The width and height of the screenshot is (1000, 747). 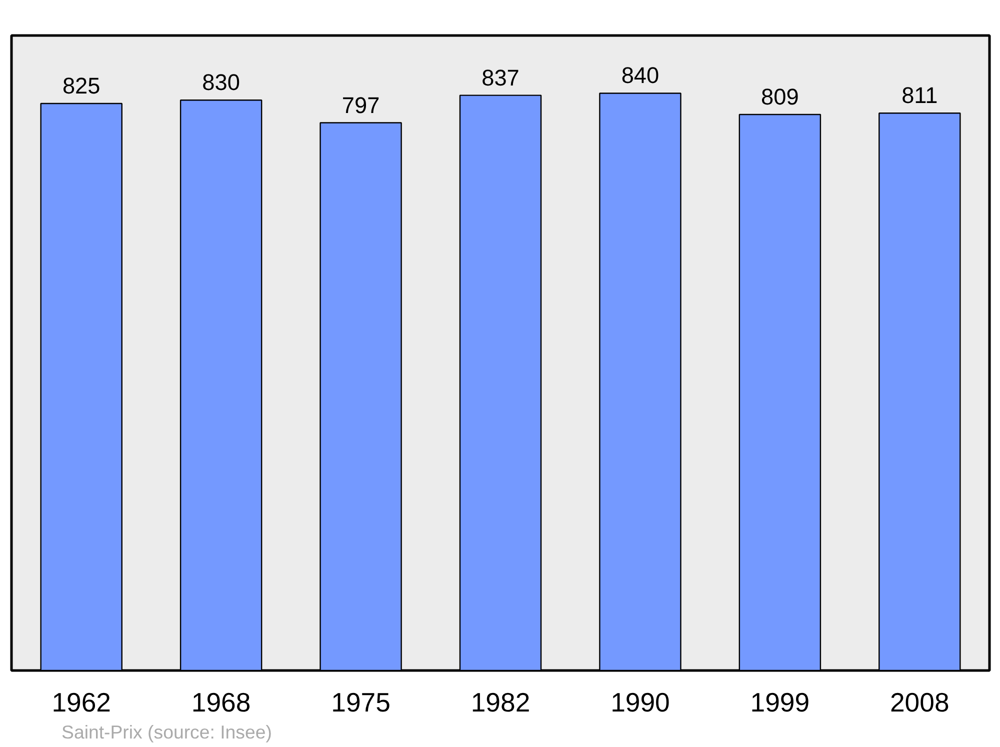 I want to click on x-tick-label: 1962, so click(x=82, y=703).